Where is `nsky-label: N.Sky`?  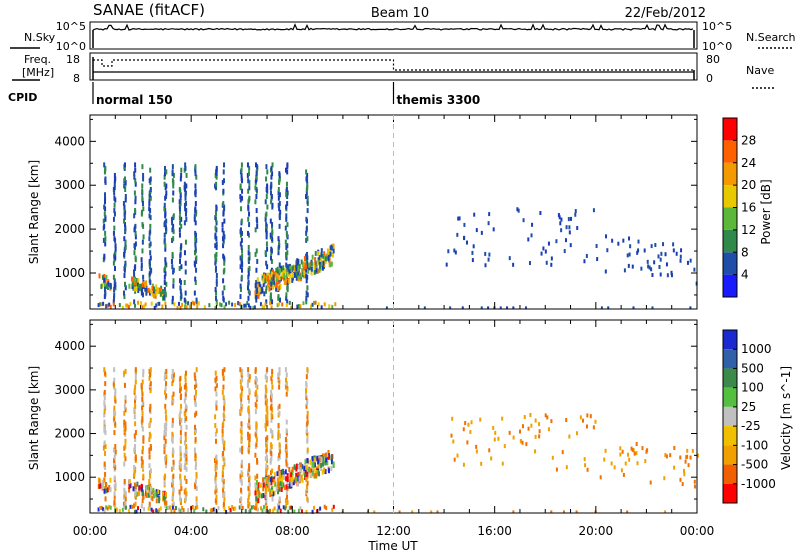
nsky-label: N.Sky is located at coordinates (40, 37).